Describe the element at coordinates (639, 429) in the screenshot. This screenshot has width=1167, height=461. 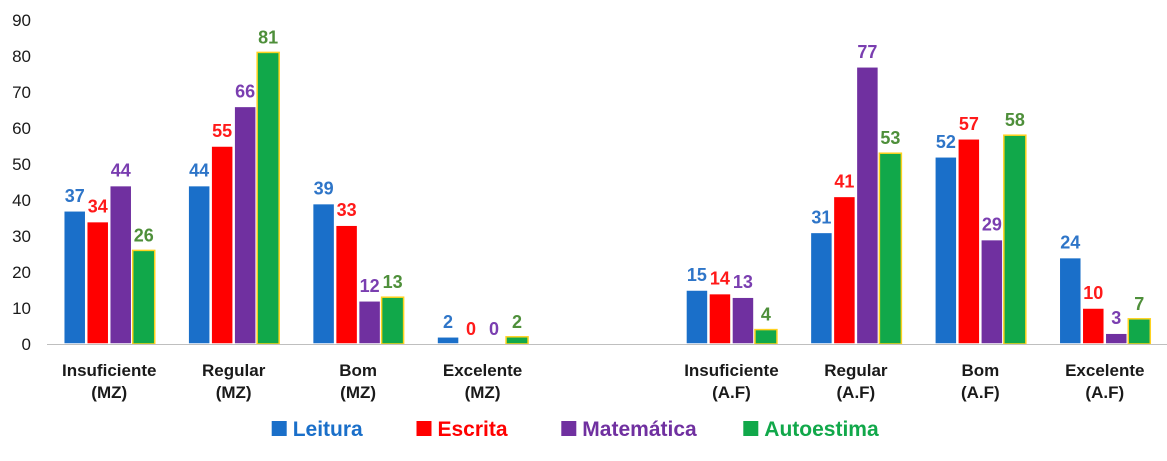
I see `legend-label-matematica: Matemática` at that location.